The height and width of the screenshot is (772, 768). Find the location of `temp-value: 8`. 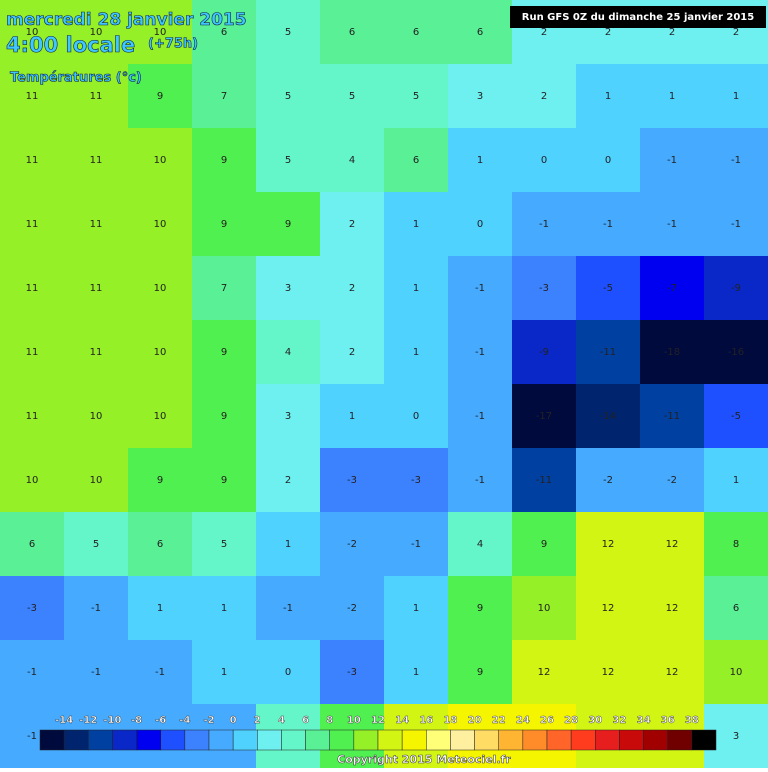

temp-value: 8 is located at coordinates (736, 544).